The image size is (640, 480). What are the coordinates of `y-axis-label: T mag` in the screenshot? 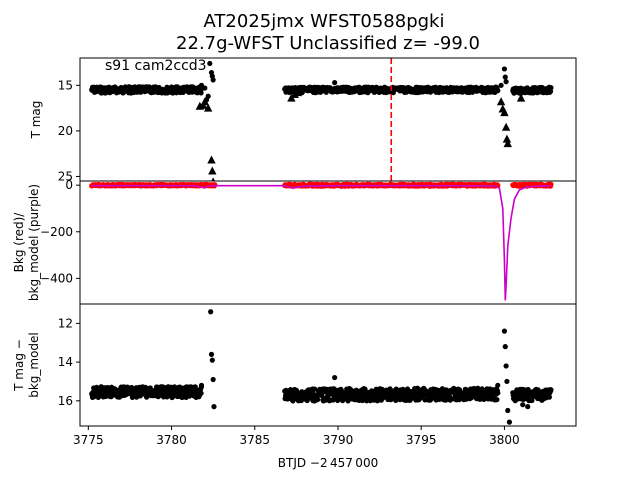 It's located at (36, 120).